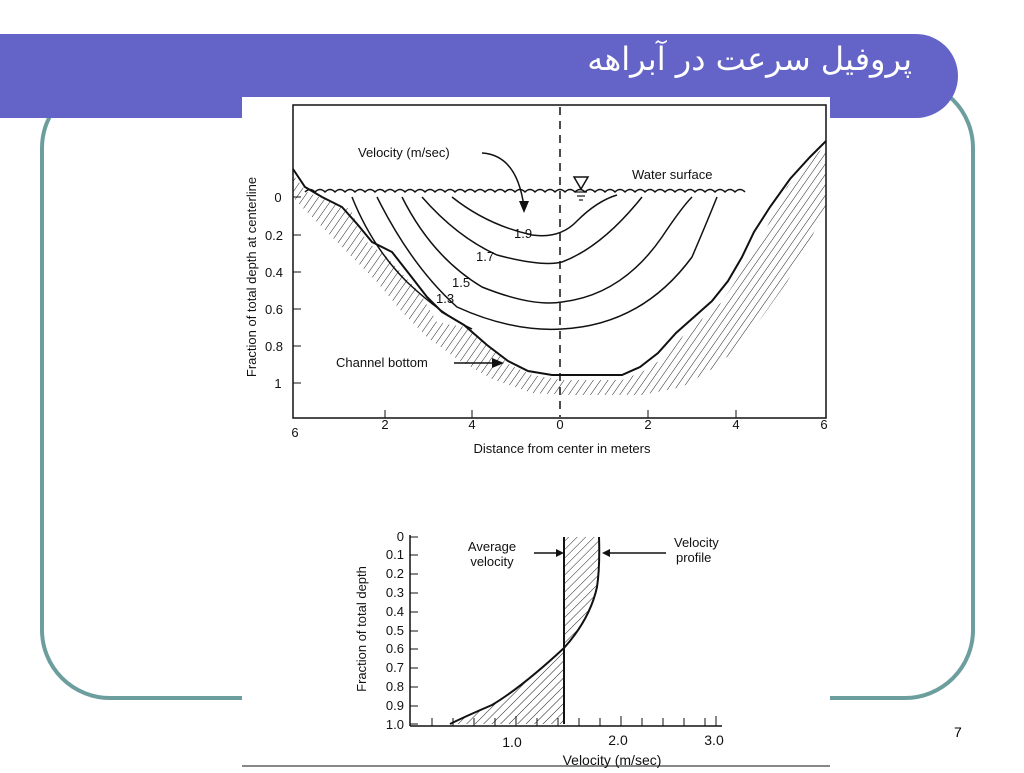 The width and height of the screenshot is (1024, 773). Describe the element at coordinates (582, 592) in the screenshot. I see `profile-excess-area` at that location.